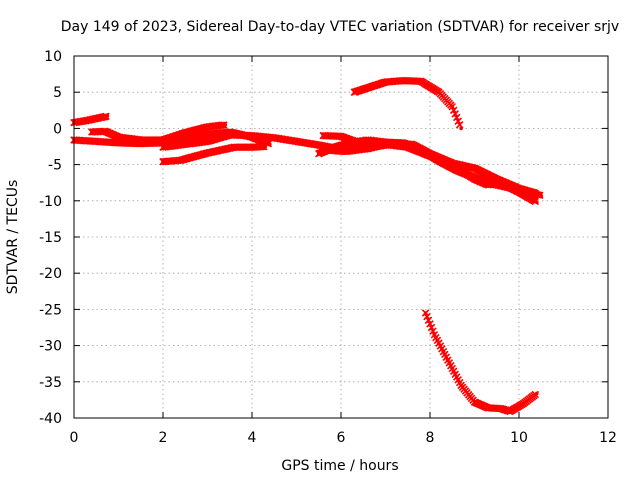 This screenshot has width=640, height=480. Describe the element at coordinates (50, 310) in the screenshot. I see `y-tick-label: -25` at that location.